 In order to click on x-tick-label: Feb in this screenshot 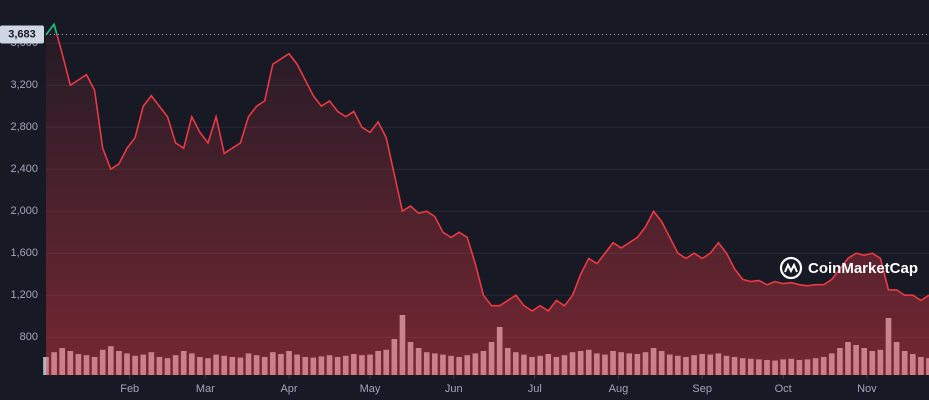, I will do `click(129, 389)`.